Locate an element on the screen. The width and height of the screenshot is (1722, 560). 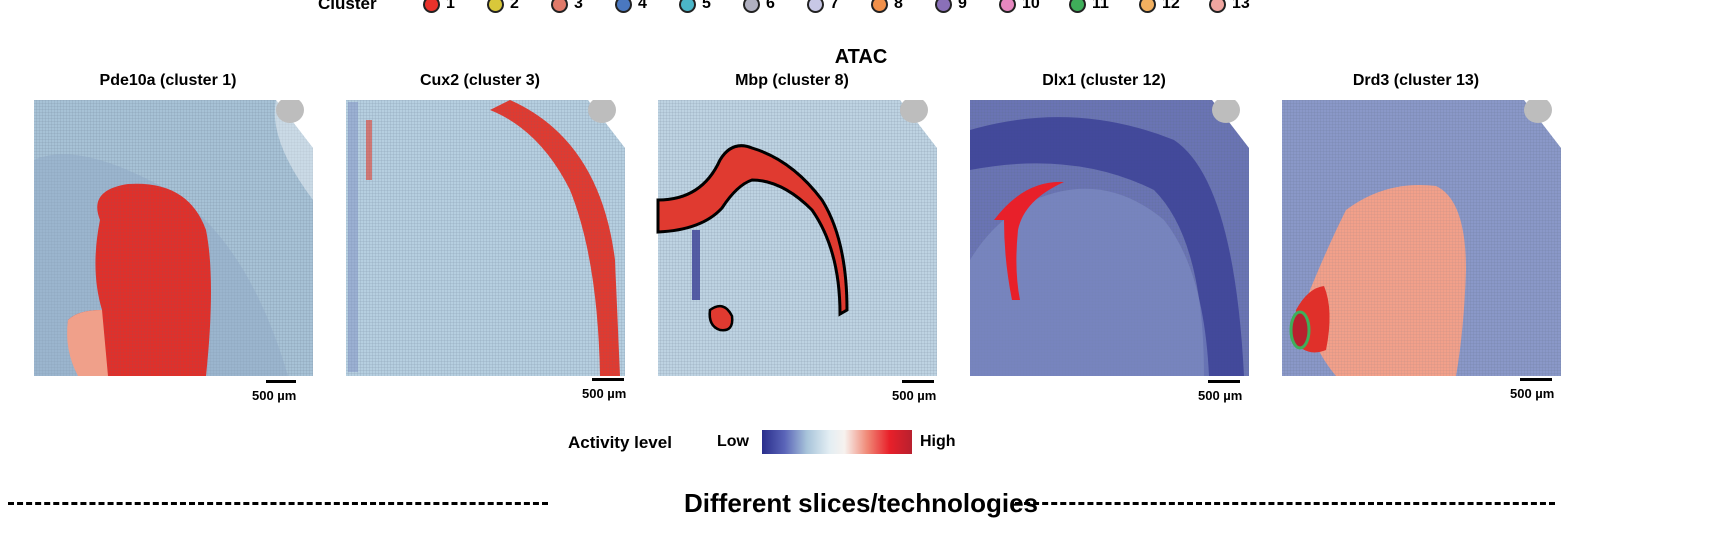
legend-item: 5 is located at coordinates (695, 7).